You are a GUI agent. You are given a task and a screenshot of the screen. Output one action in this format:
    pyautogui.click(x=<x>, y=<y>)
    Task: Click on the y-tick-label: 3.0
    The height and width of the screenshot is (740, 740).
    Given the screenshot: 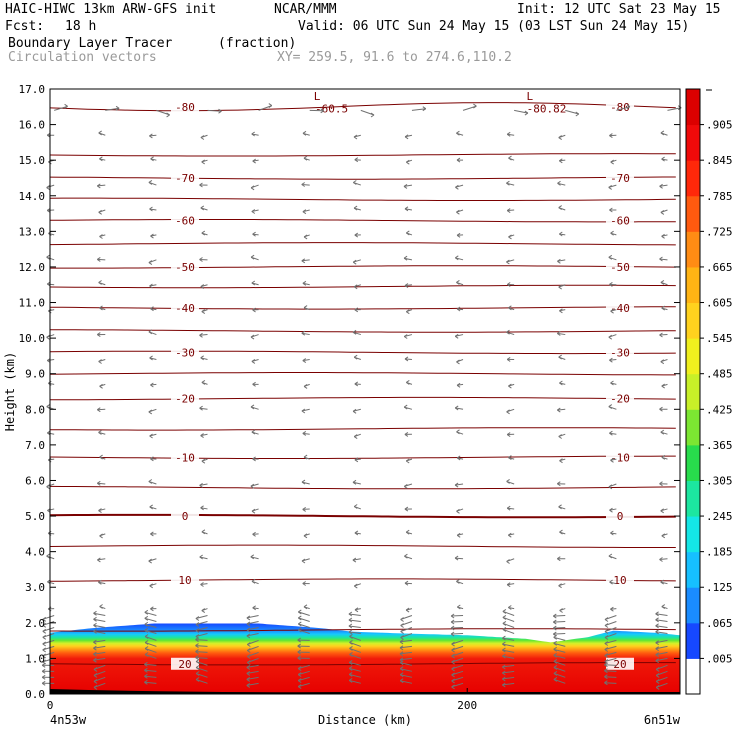 What is the action you would take?
    pyautogui.click(x=35, y=587)
    